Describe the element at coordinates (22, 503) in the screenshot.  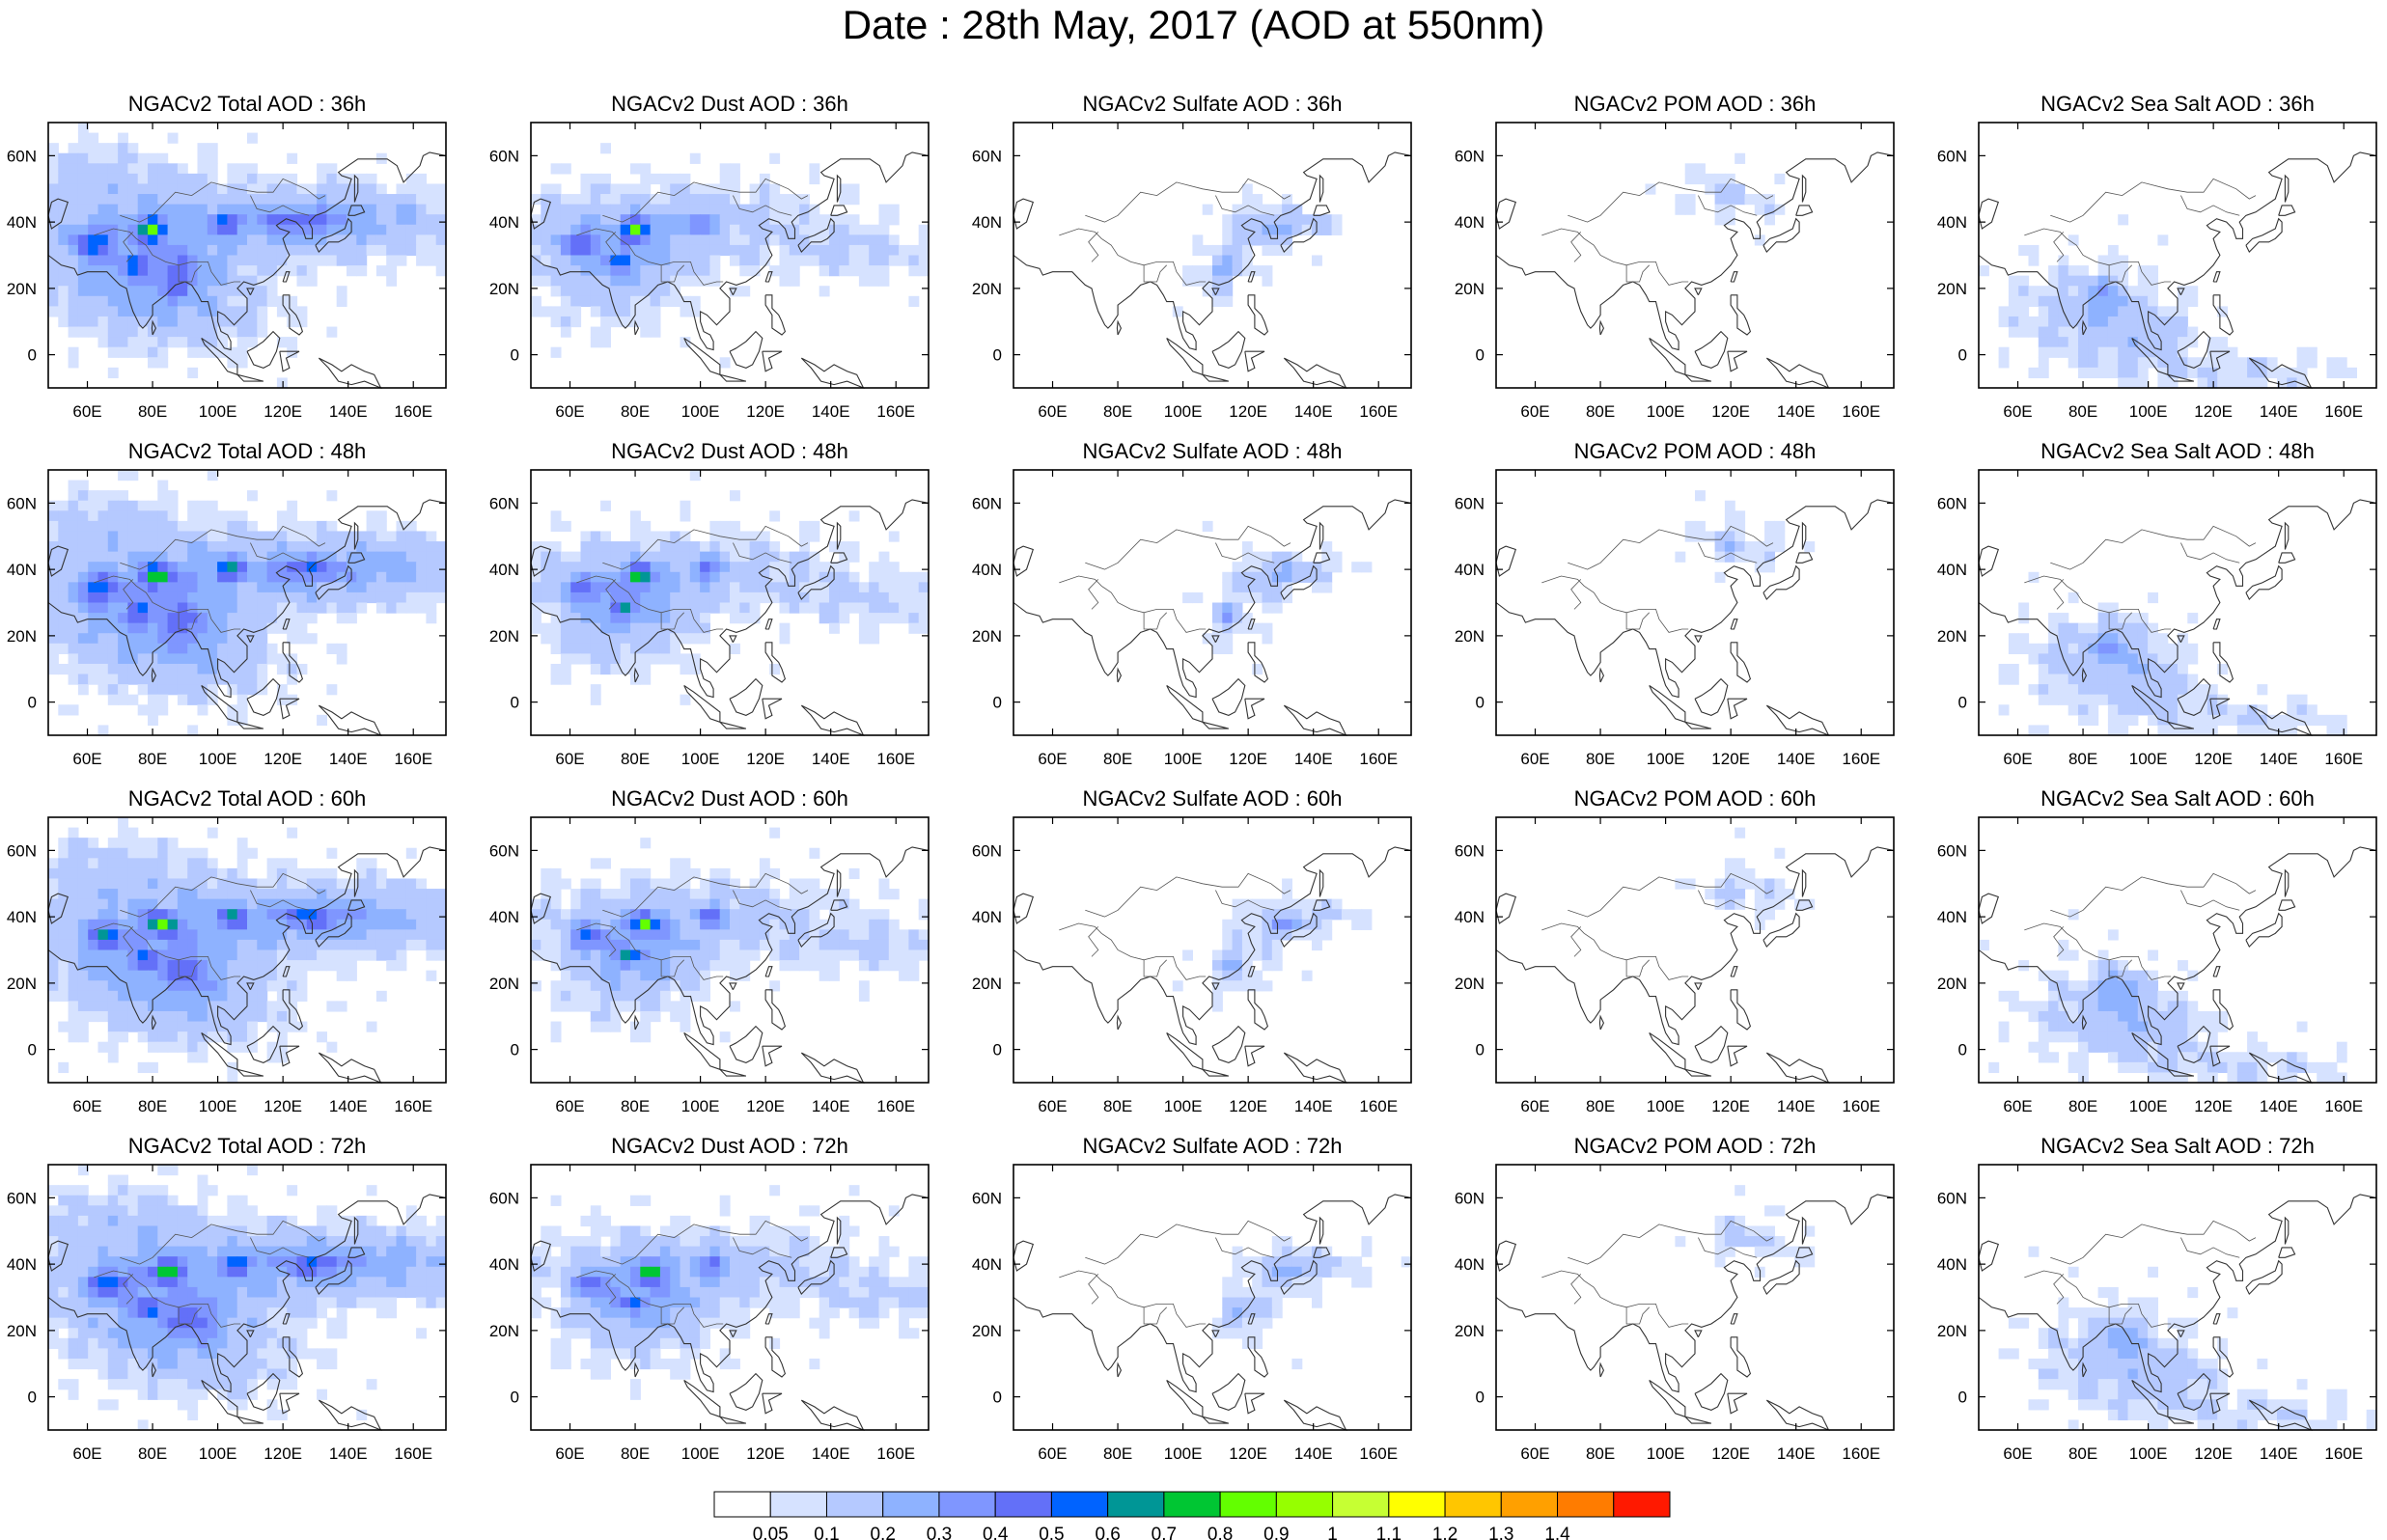
I see `y-tick-label: 60N` at that location.